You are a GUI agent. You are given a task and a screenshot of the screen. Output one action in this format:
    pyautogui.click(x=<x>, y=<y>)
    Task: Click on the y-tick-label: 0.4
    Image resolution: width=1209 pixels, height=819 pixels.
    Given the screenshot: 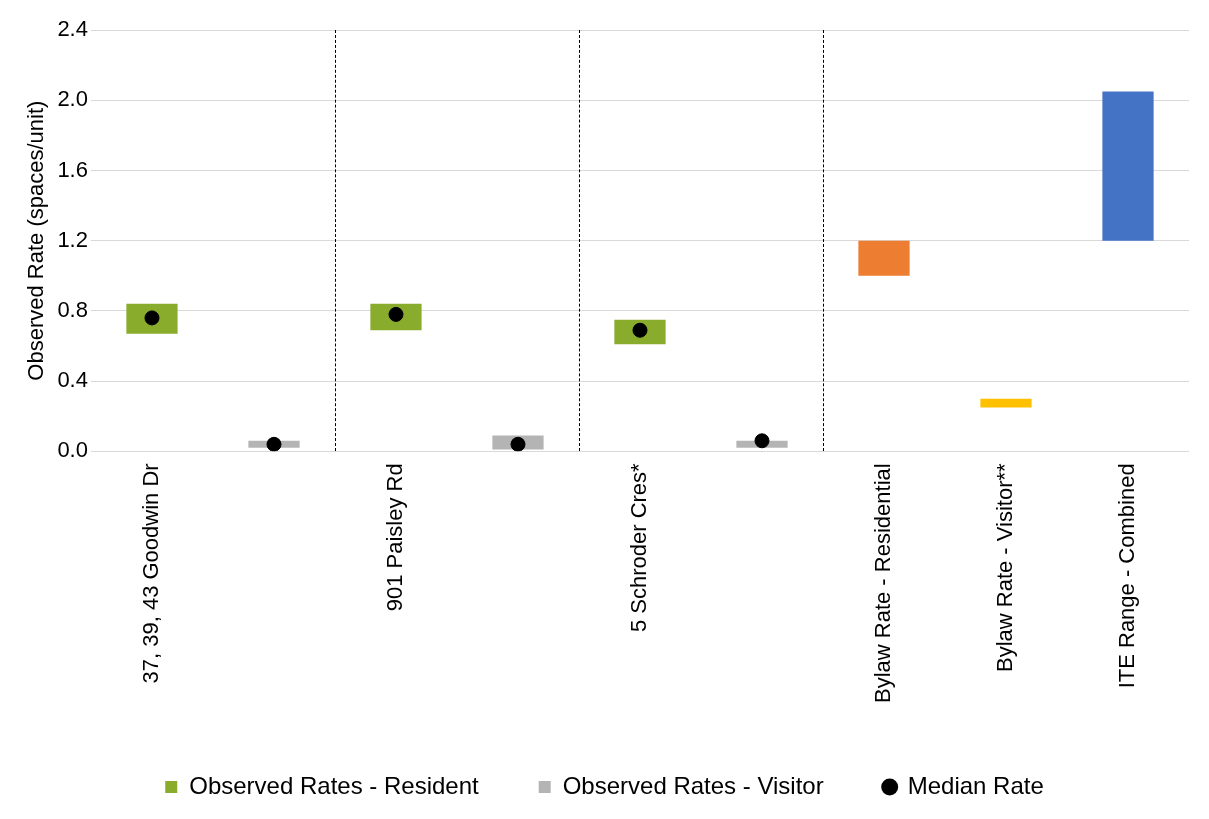 What is the action you would take?
    pyautogui.click(x=72, y=380)
    